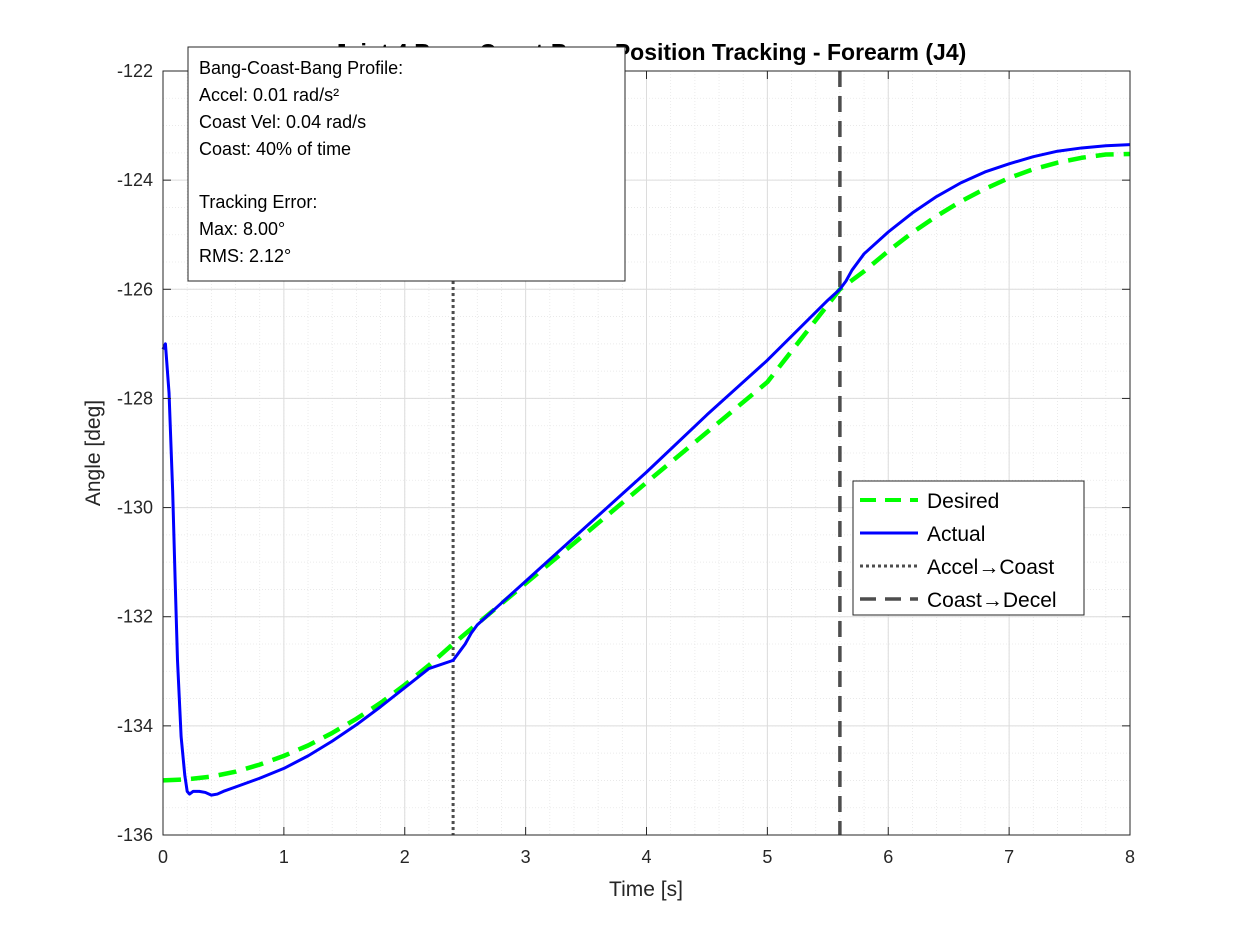 This screenshot has height=938, width=1250. What do you see at coordinates (646, 889) in the screenshot?
I see `x-axis-label: Time [s]` at bounding box center [646, 889].